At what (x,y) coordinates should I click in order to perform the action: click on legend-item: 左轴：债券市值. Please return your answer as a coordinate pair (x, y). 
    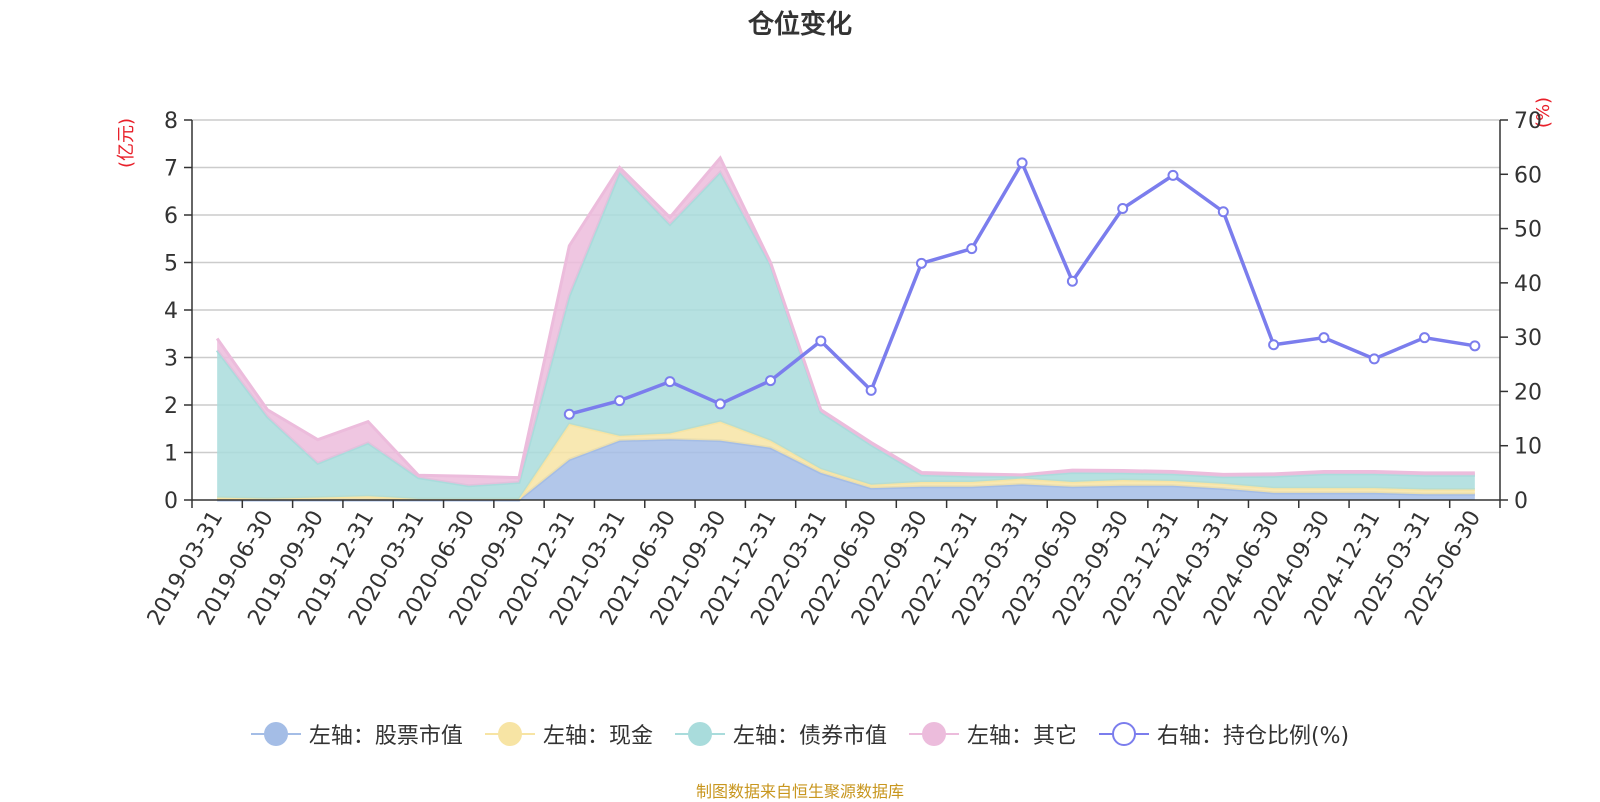
    Looking at the image, I should click on (780, 734).